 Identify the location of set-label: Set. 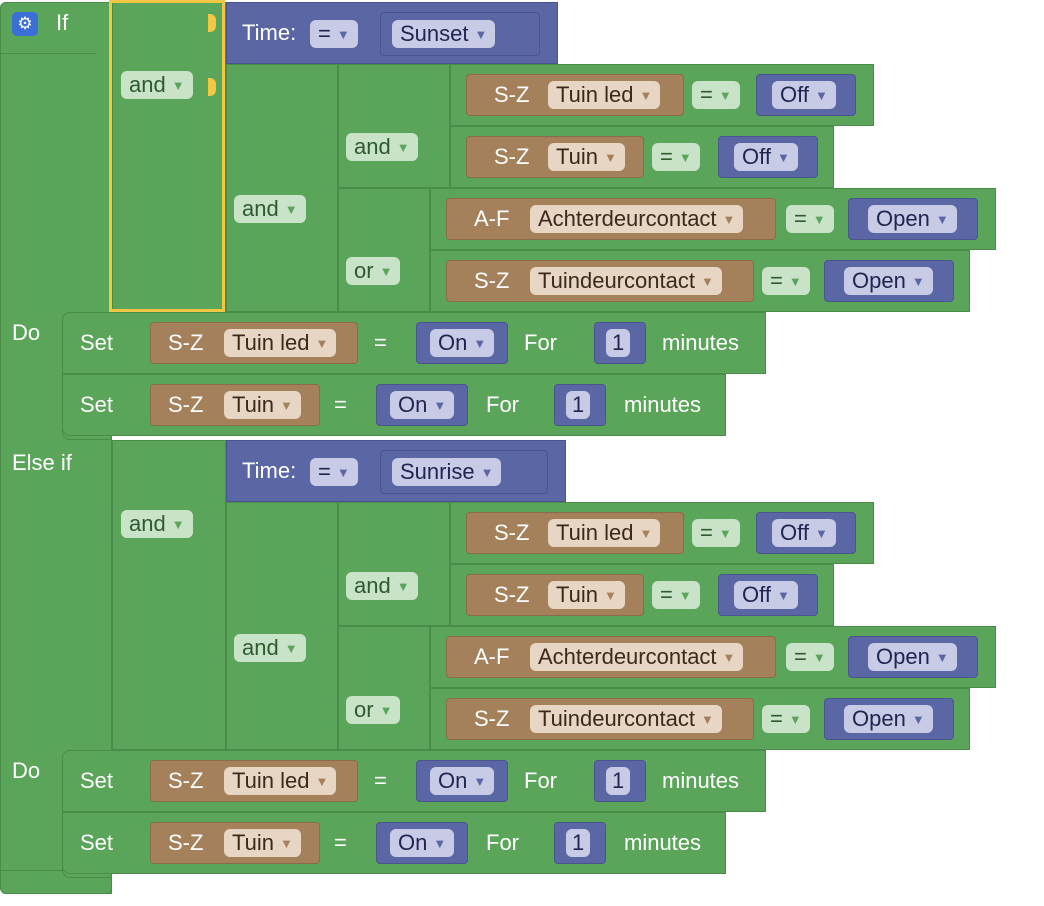
(97, 842).